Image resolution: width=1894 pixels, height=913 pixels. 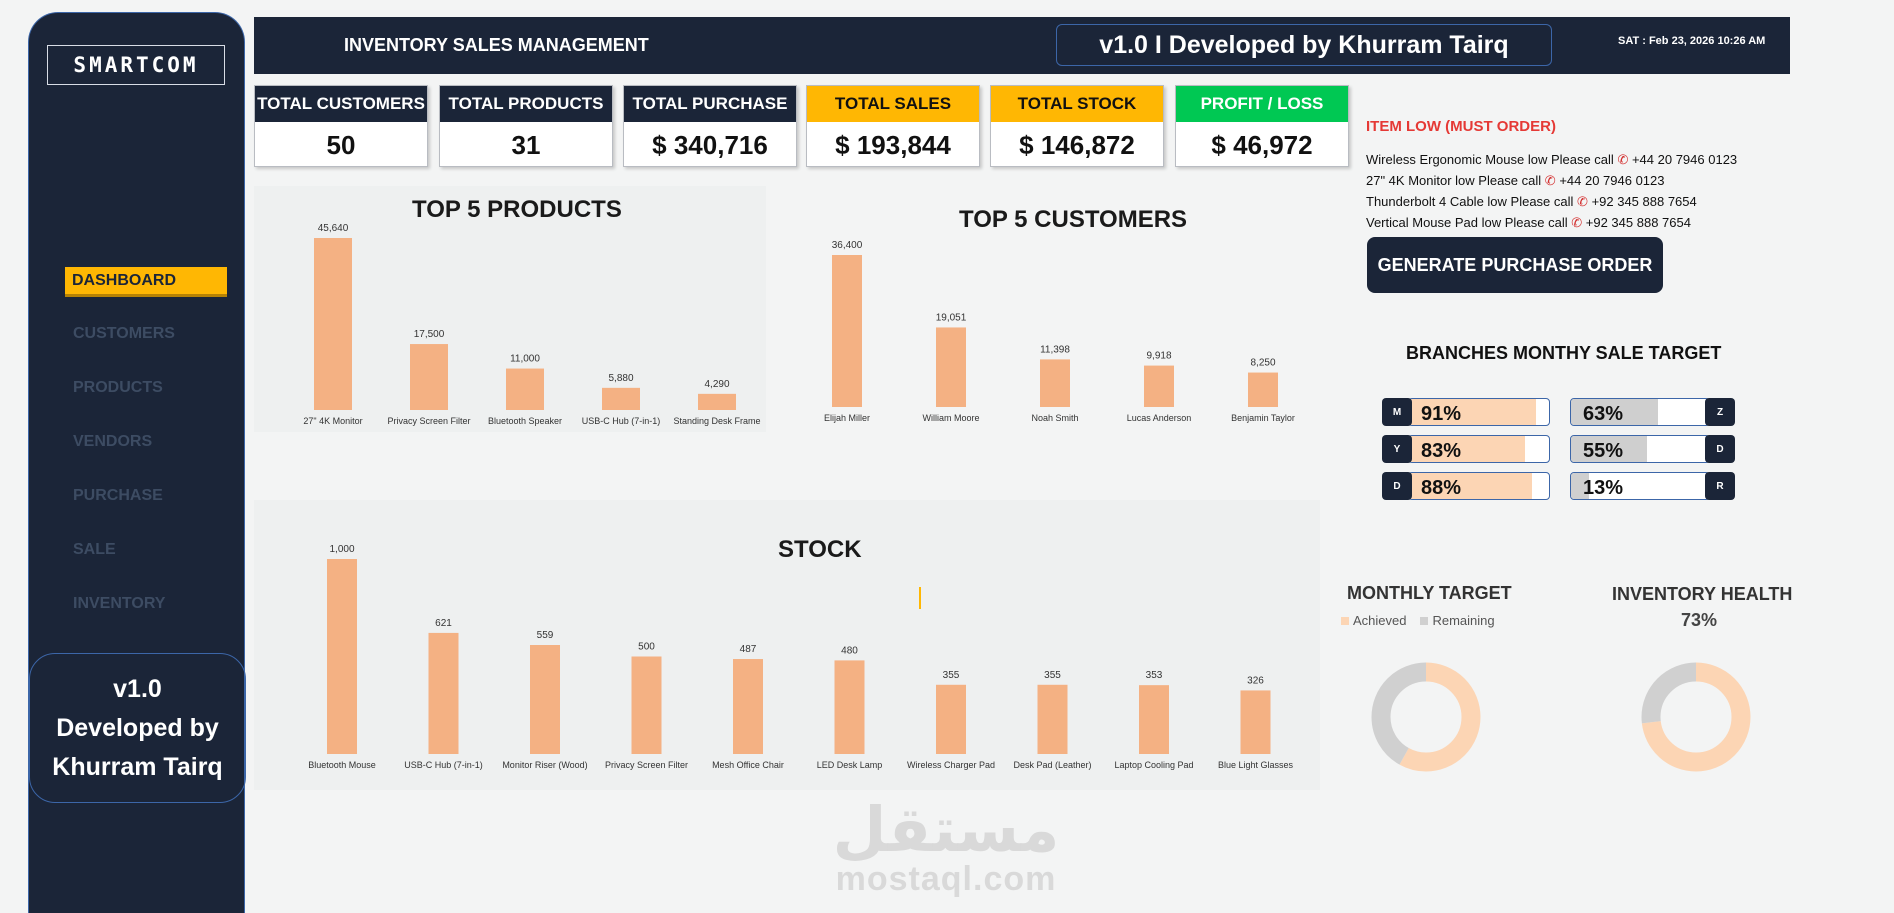 What do you see at coordinates (1426, 717) in the screenshot?
I see `donut-slice` at bounding box center [1426, 717].